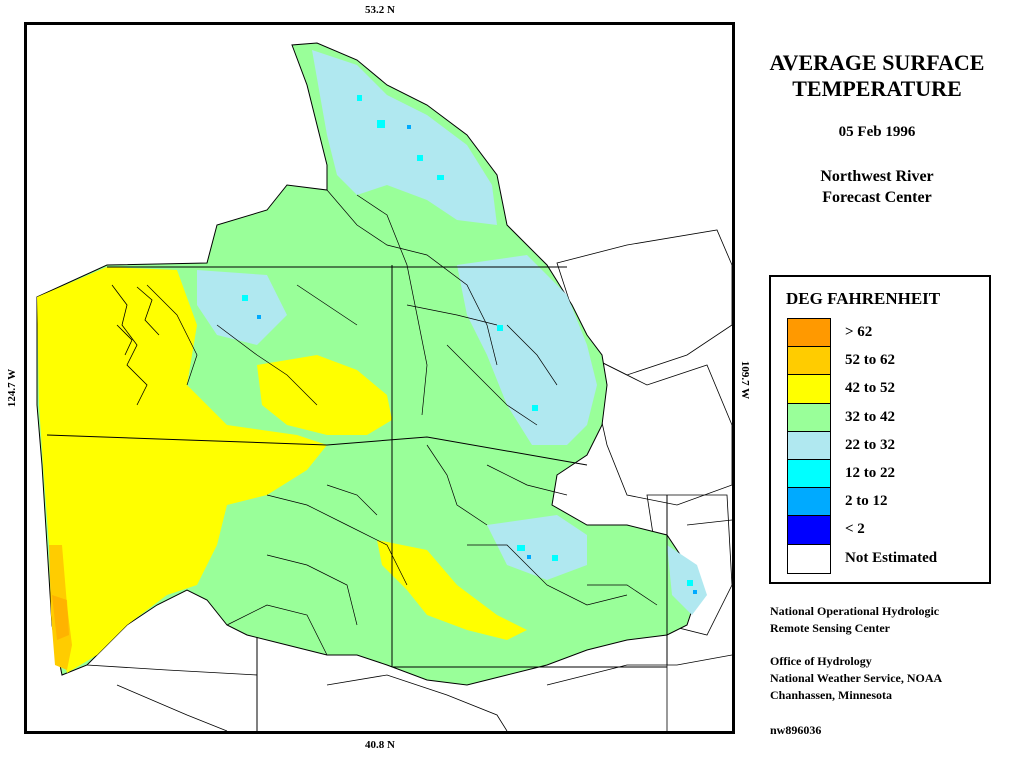 The height and width of the screenshot is (768, 1018). I want to click on snake-plain-warm-area, so click(452, 590).